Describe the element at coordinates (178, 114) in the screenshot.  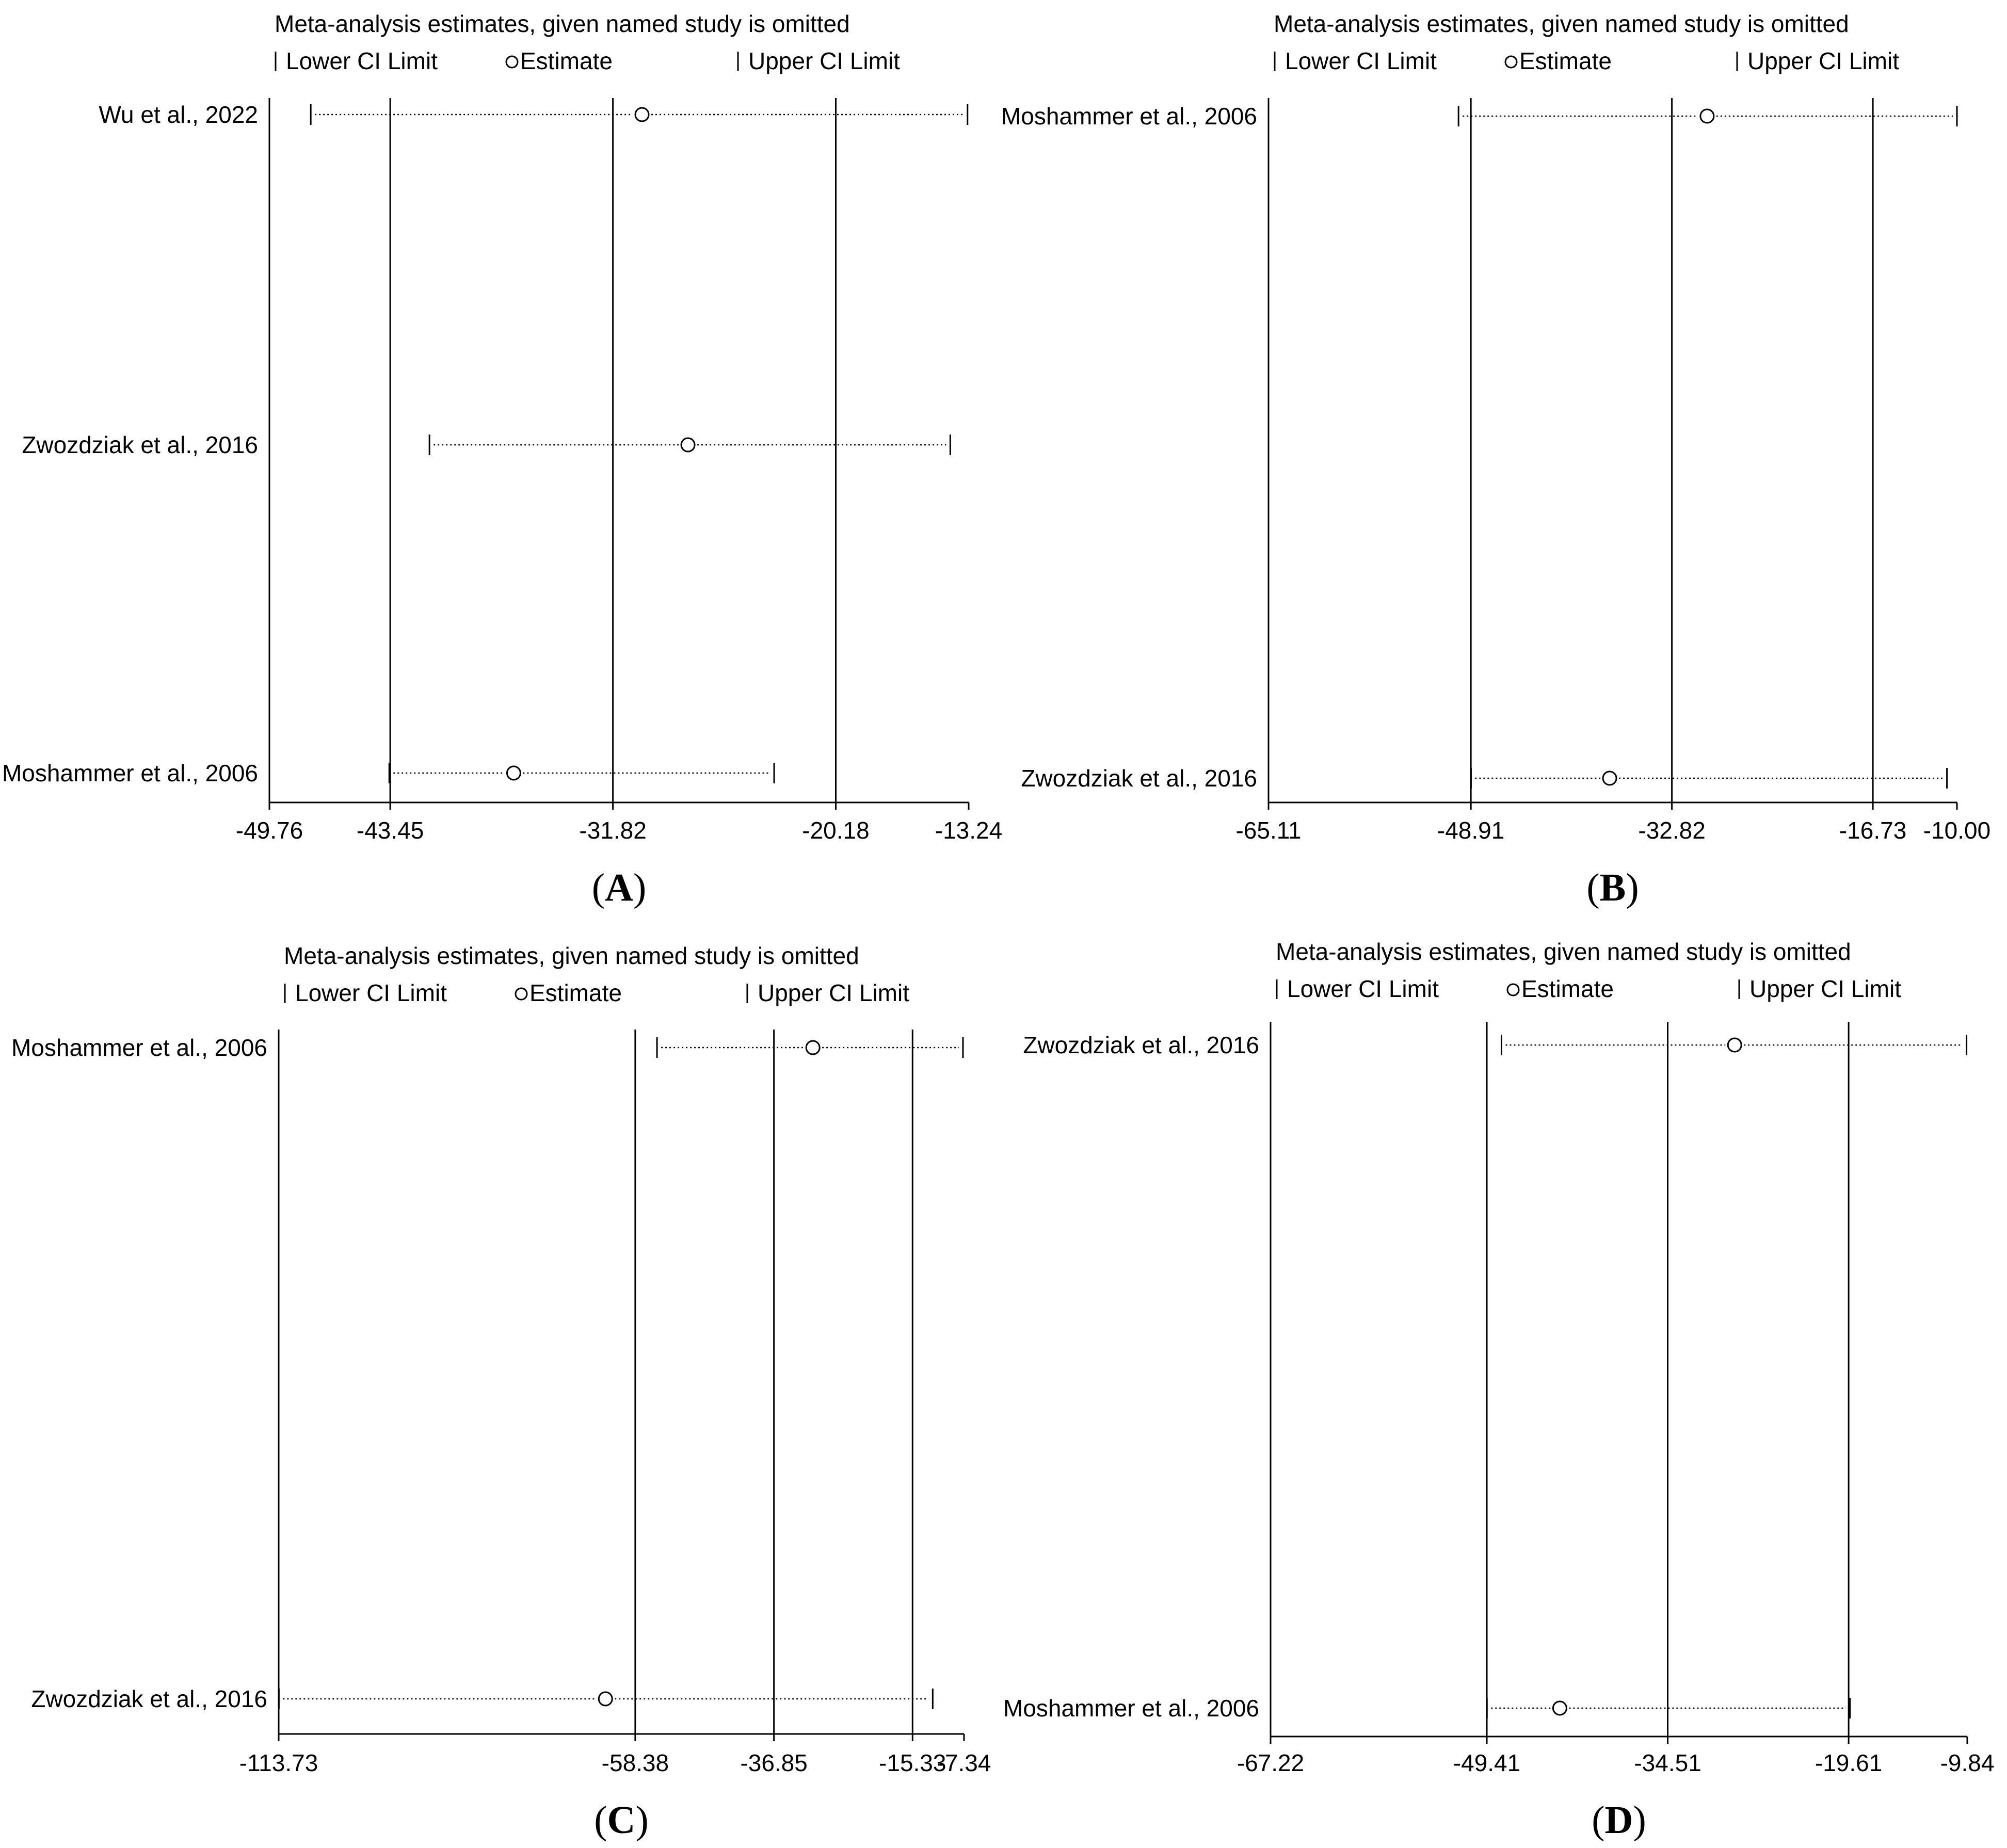
I see `study-label: Wu et al., 2022` at that location.